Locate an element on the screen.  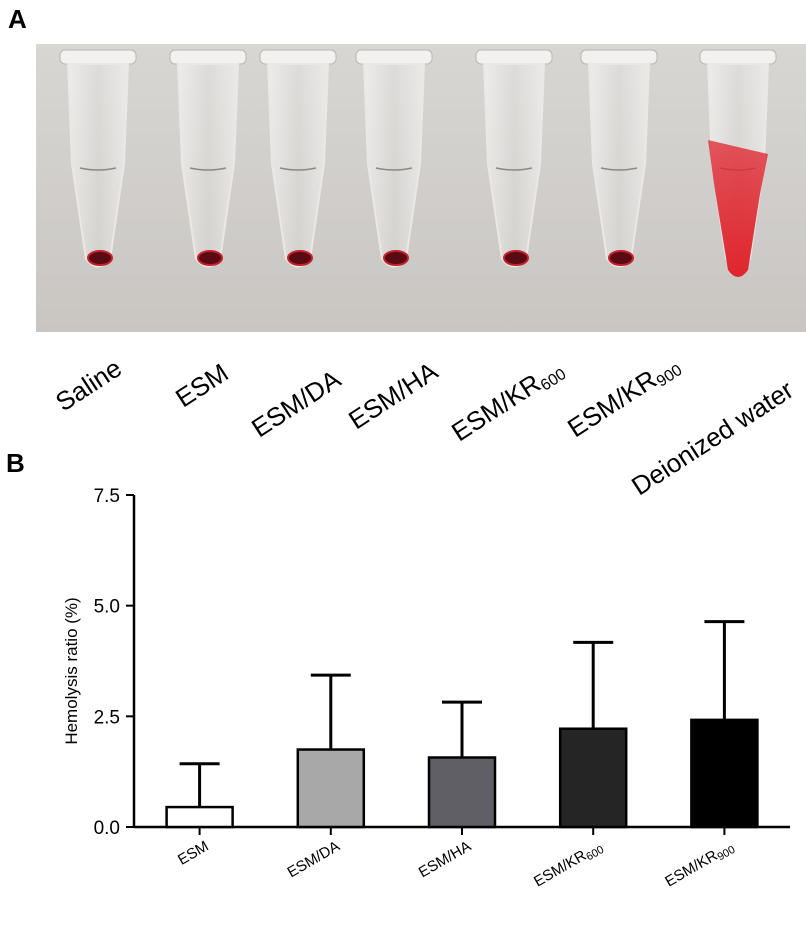
hemolyzed-liquid is located at coordinates (738, 208).